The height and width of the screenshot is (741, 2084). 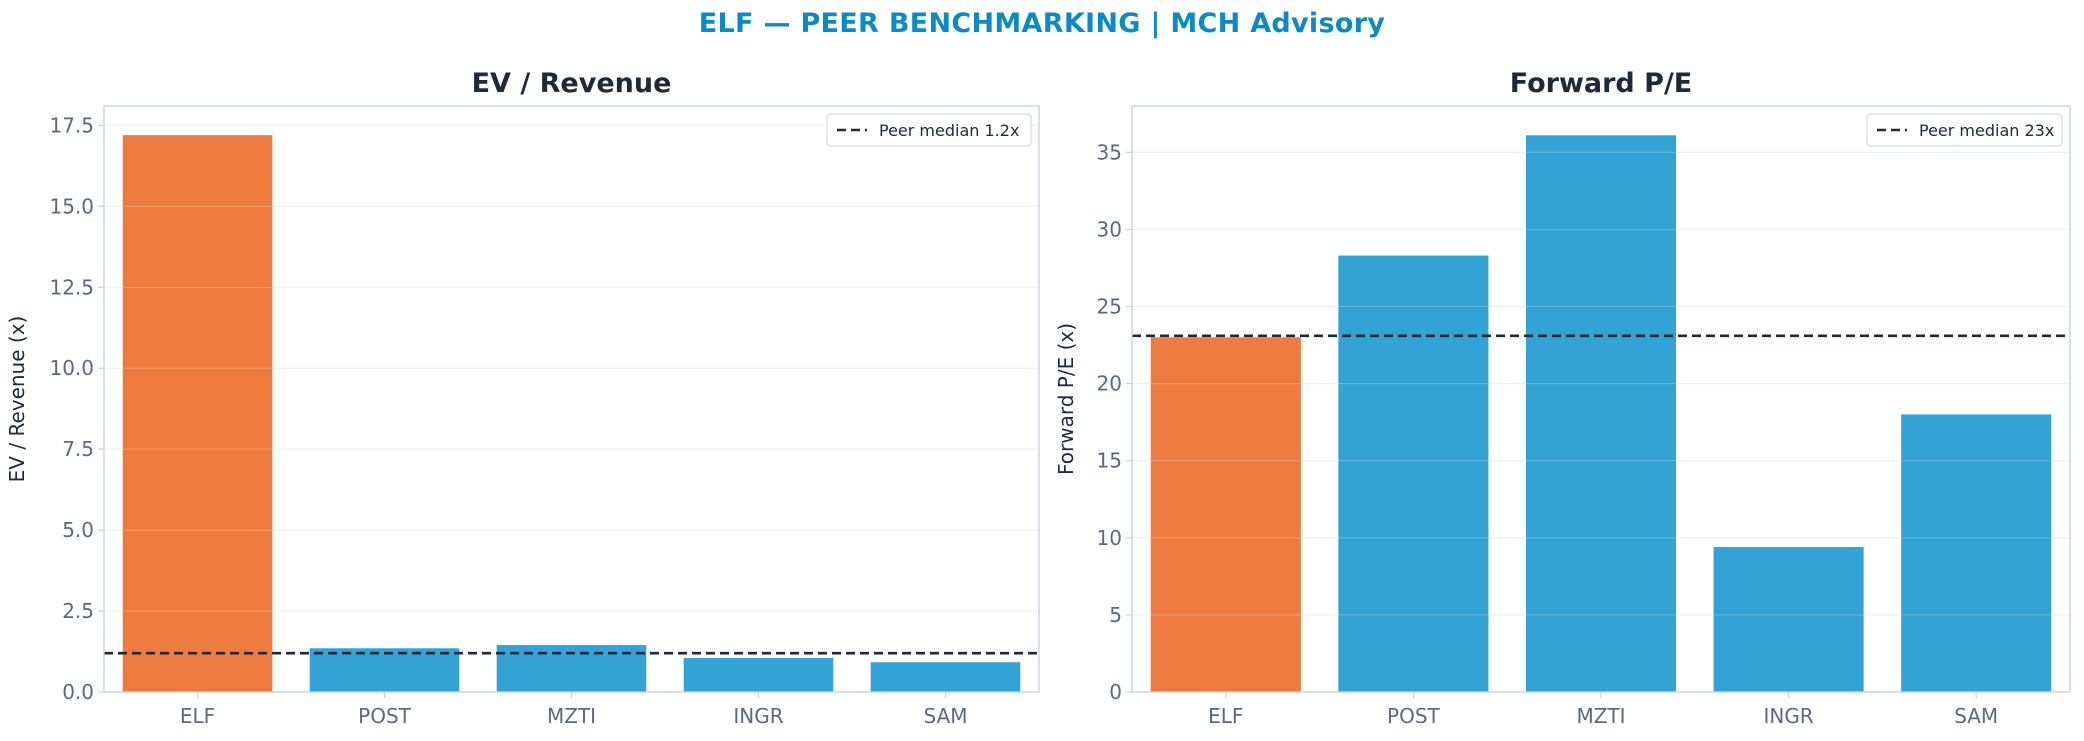 I want to click on bar-mzti, so click(x=1601, y=414).